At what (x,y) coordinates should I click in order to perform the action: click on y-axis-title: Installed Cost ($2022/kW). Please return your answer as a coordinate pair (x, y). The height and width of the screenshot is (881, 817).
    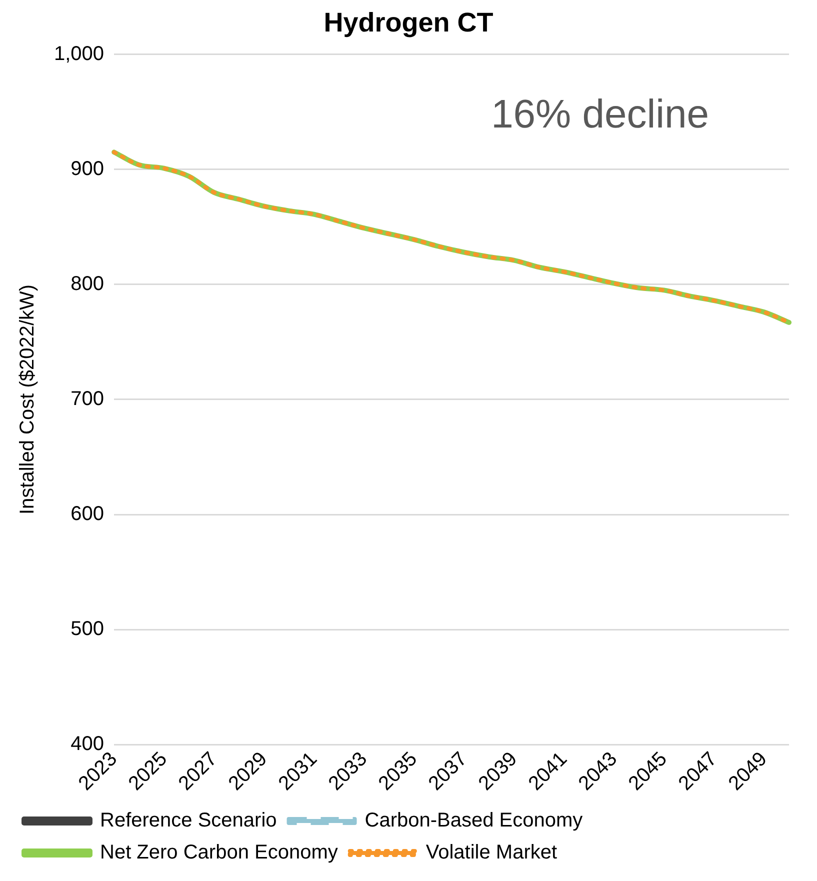
    Looking at the image, I should click on (27, 399).